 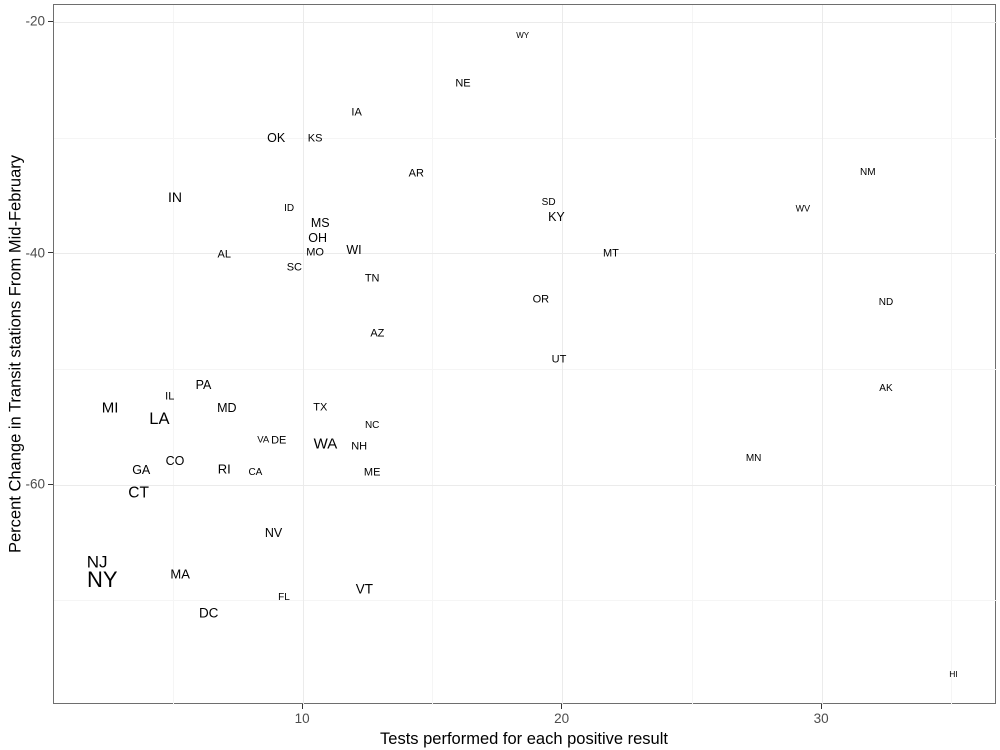 I want to click on data-point-label-ca: CA, so click(x=255, y=472).